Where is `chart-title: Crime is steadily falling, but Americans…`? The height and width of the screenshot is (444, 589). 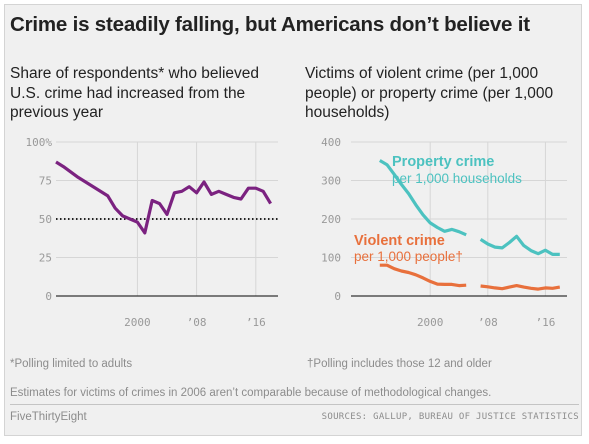 chart-title: Crime is steadily falling, but Americans… is located at coordinates (270, 24).